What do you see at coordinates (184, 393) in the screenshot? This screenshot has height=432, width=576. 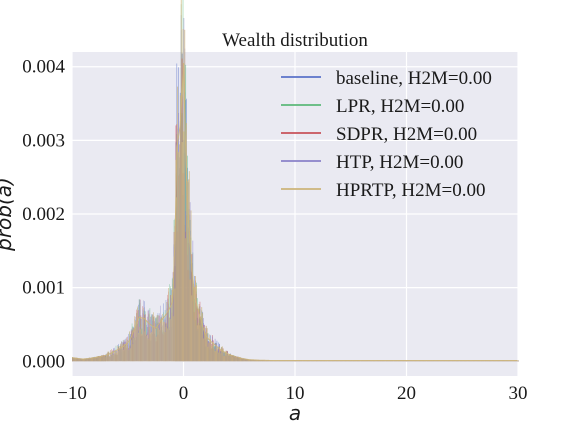 I see `x-tick-label: 0` at bounding box center [184, 393].